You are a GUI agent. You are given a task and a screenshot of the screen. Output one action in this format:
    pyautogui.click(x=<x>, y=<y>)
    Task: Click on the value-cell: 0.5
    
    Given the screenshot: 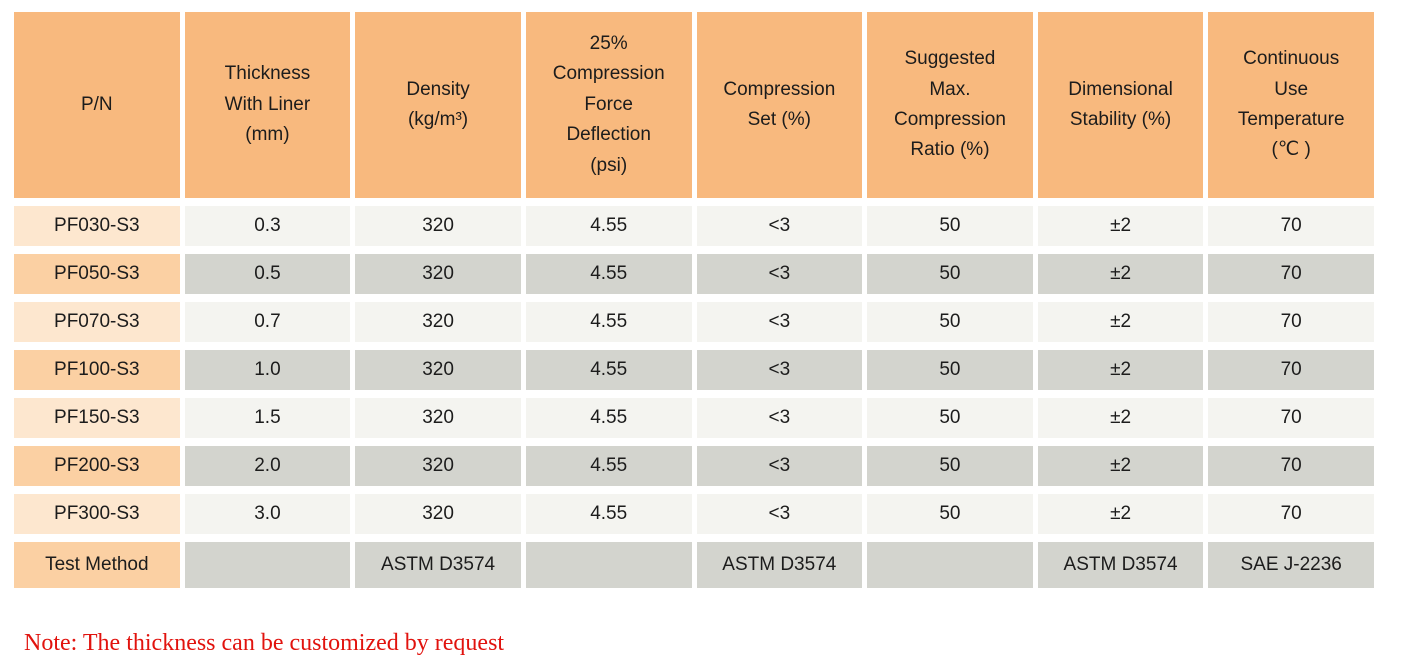 What is the action you would take?
    pyautogui.click(x=267, y=274)
    